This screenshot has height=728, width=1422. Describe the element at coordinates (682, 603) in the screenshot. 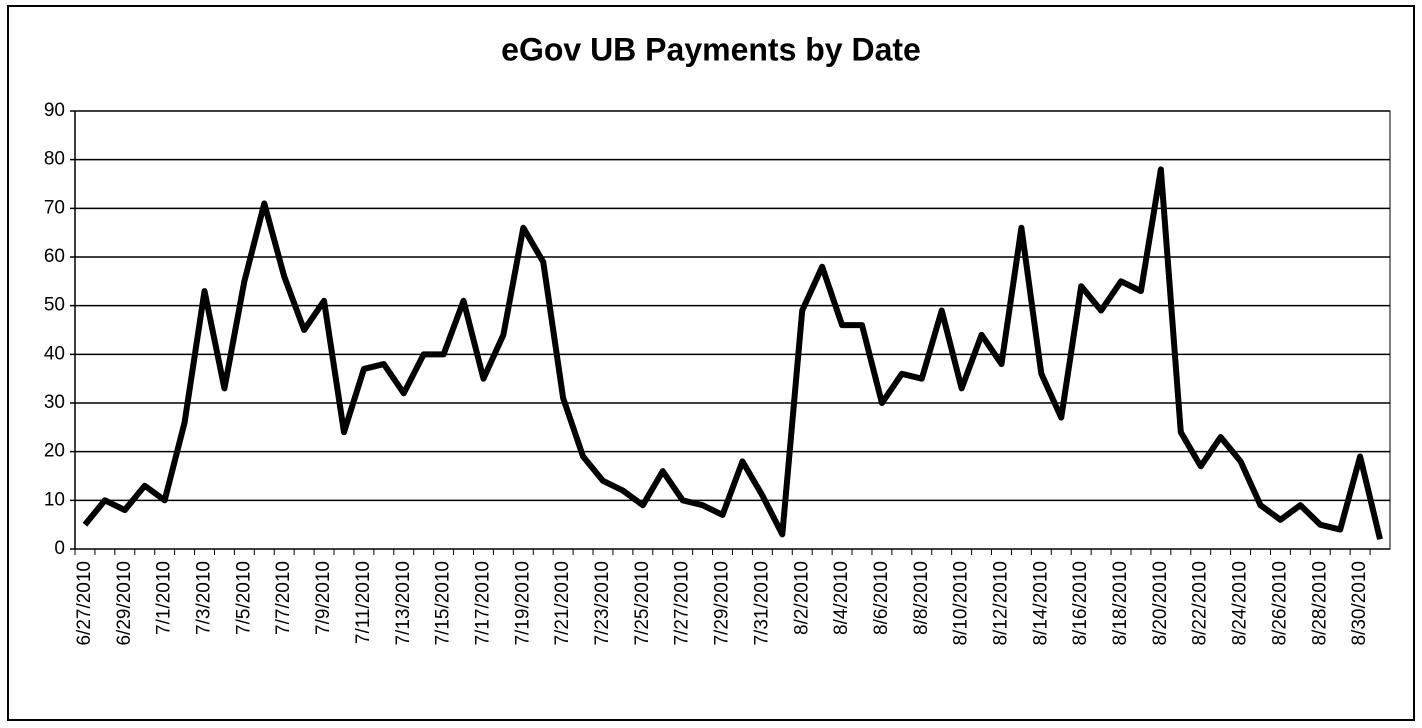

I see `x-tick-label: 7/27/2010` at that location.